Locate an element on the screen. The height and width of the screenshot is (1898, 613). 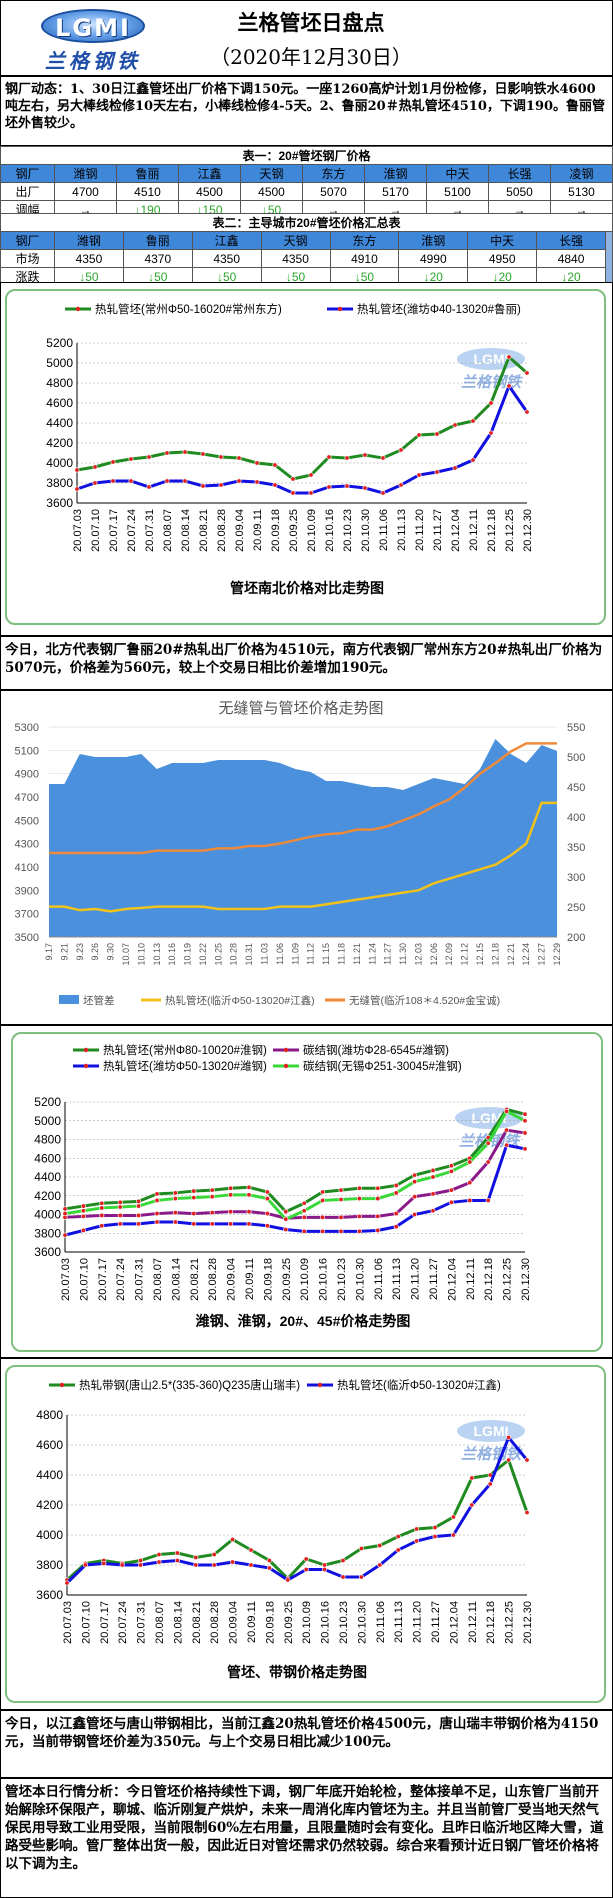
legend-label: 热轧管坯(潍坊Φ50-13020#潍钢) is located at coordinates (185, 1066).